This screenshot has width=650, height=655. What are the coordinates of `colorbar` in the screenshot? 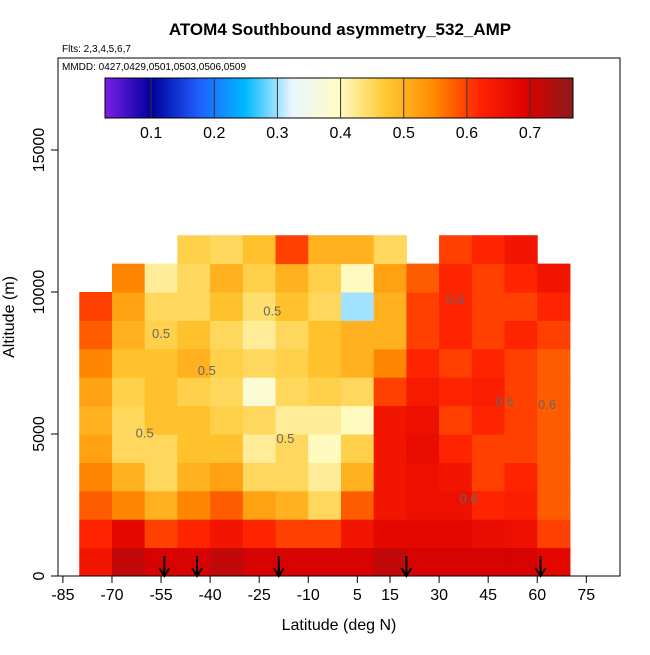 It's located at (339, 98).